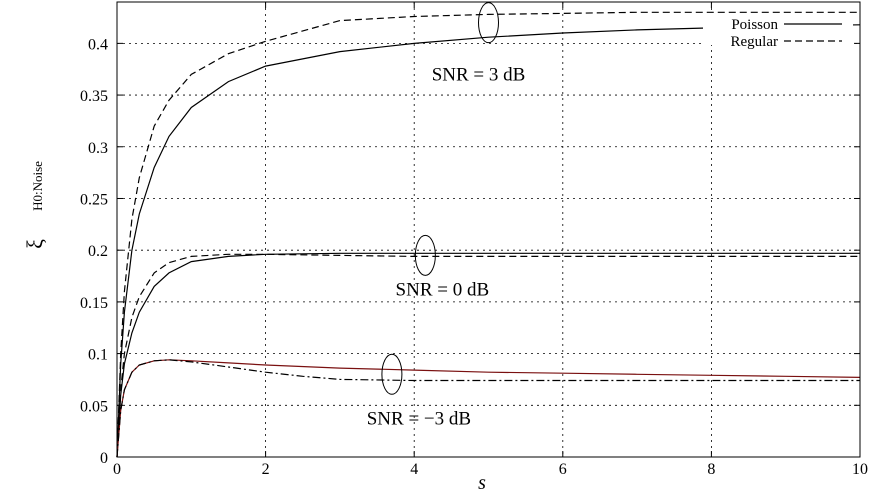  What do you see at coordinates (94, 199) in the screenshot?
I see `y-tick-label: 0.25` at bounding box center [94, 199].